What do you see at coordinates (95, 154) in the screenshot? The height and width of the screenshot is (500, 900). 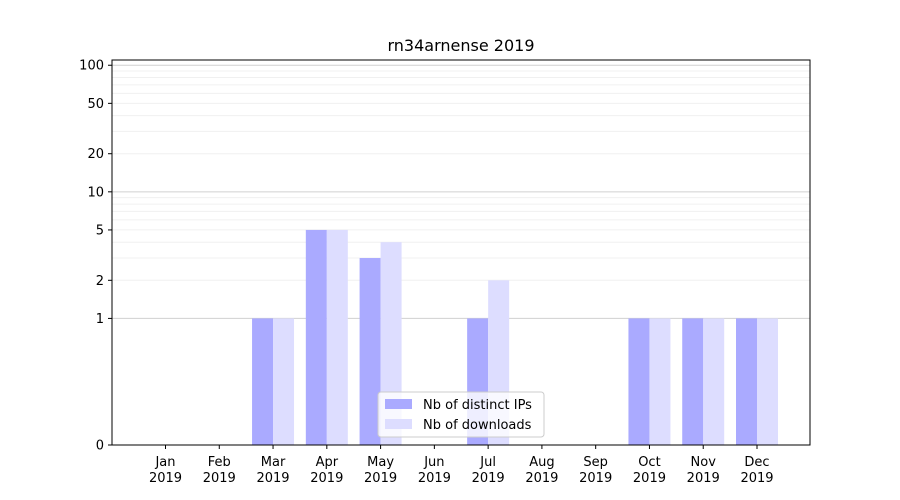 I see `y-tick-label: 20` at bounding box center [95, 154].